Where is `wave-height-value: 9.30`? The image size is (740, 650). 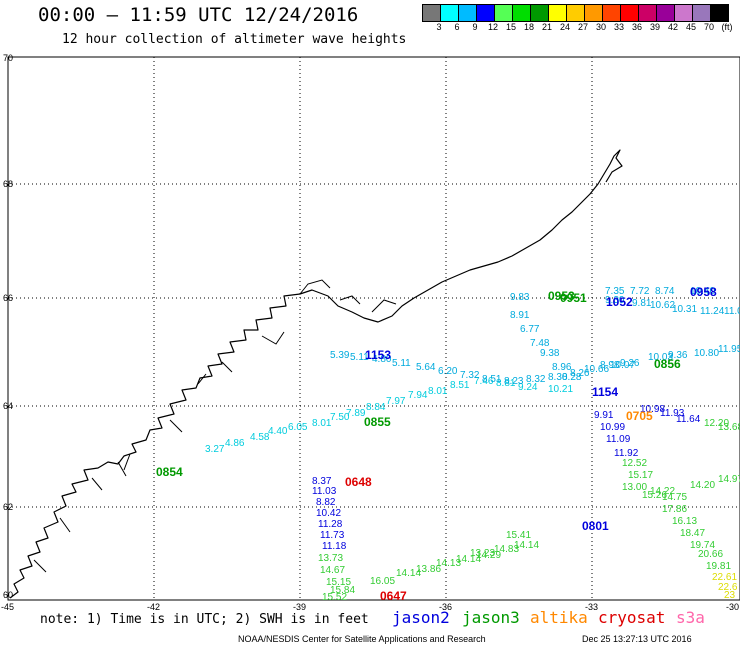
wave-height-value: 9.30 is located at coordinates (615, 300).